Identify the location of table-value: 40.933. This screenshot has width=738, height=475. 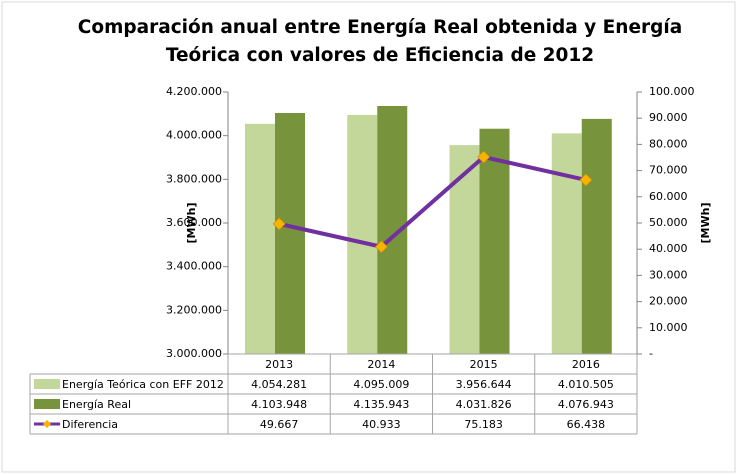
(381, 424).